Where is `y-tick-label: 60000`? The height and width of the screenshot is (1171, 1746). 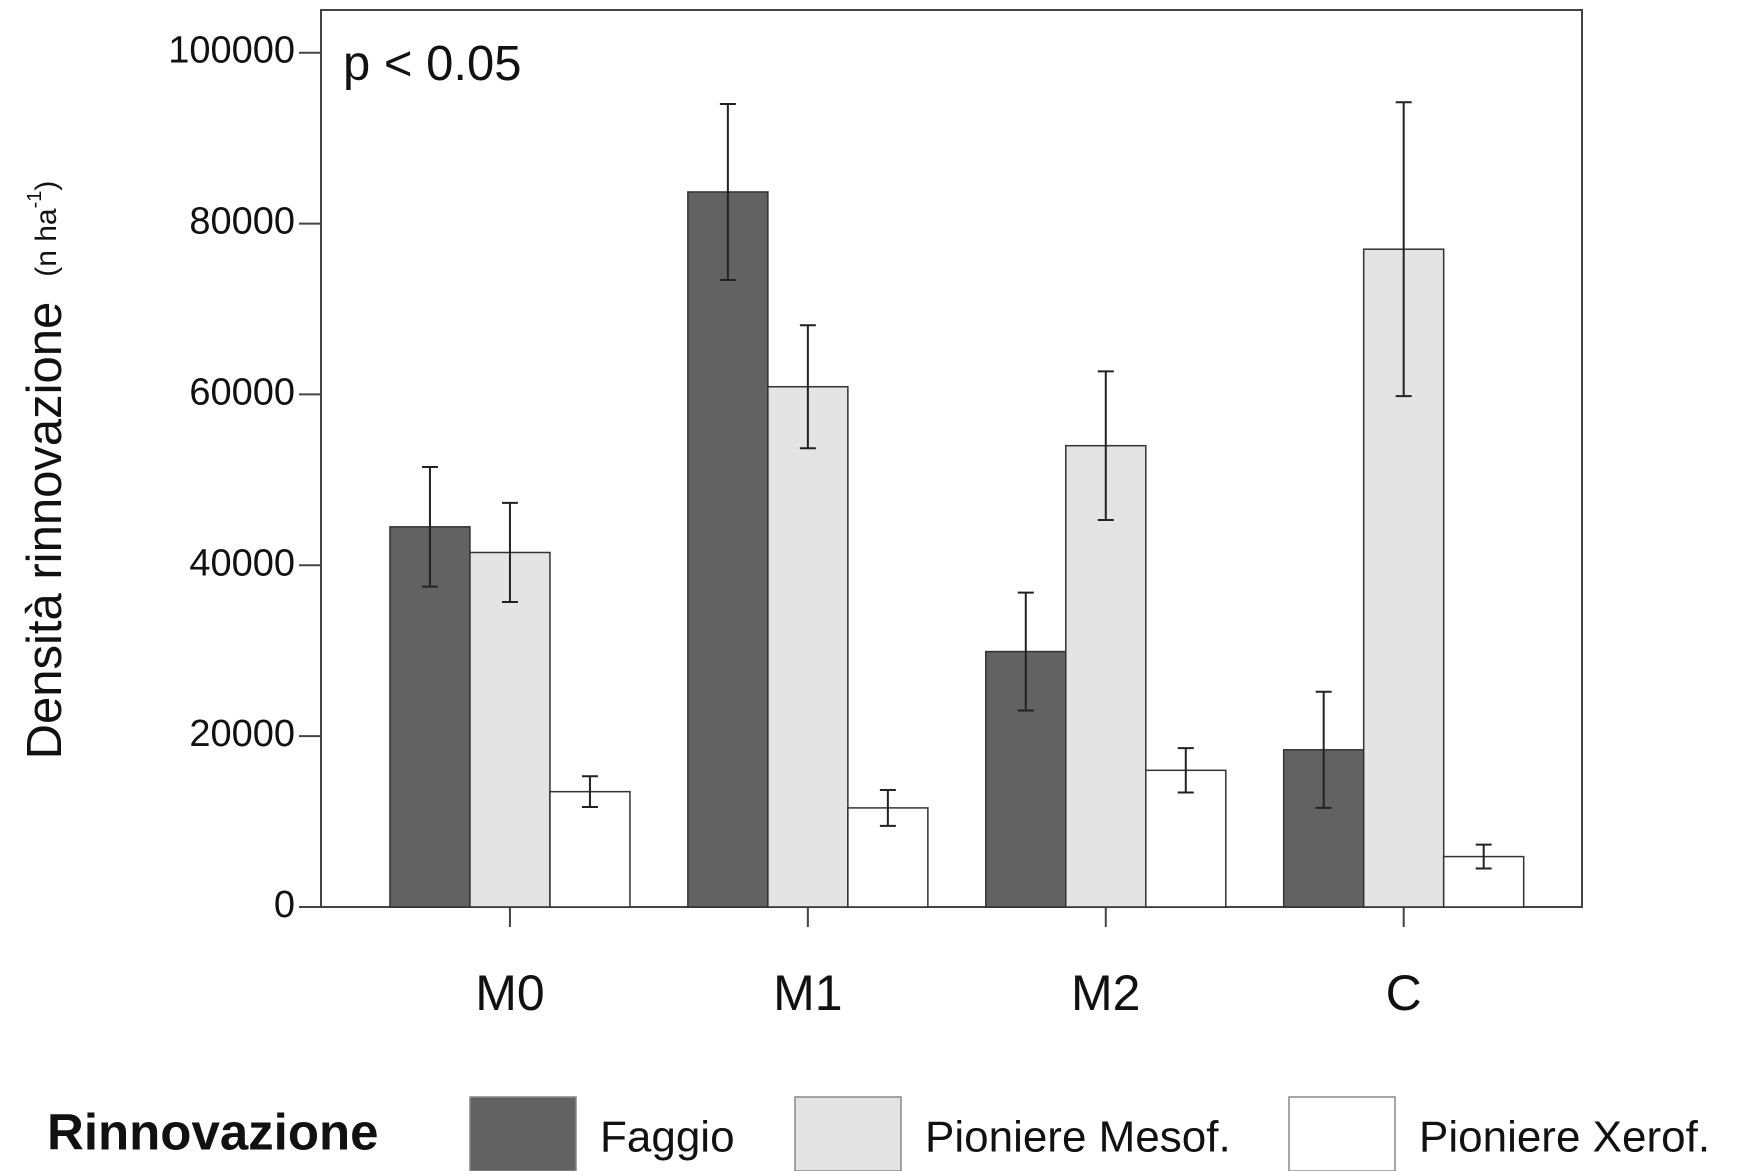
y-tick-label: 60000 is located at coordinates (242, 392).